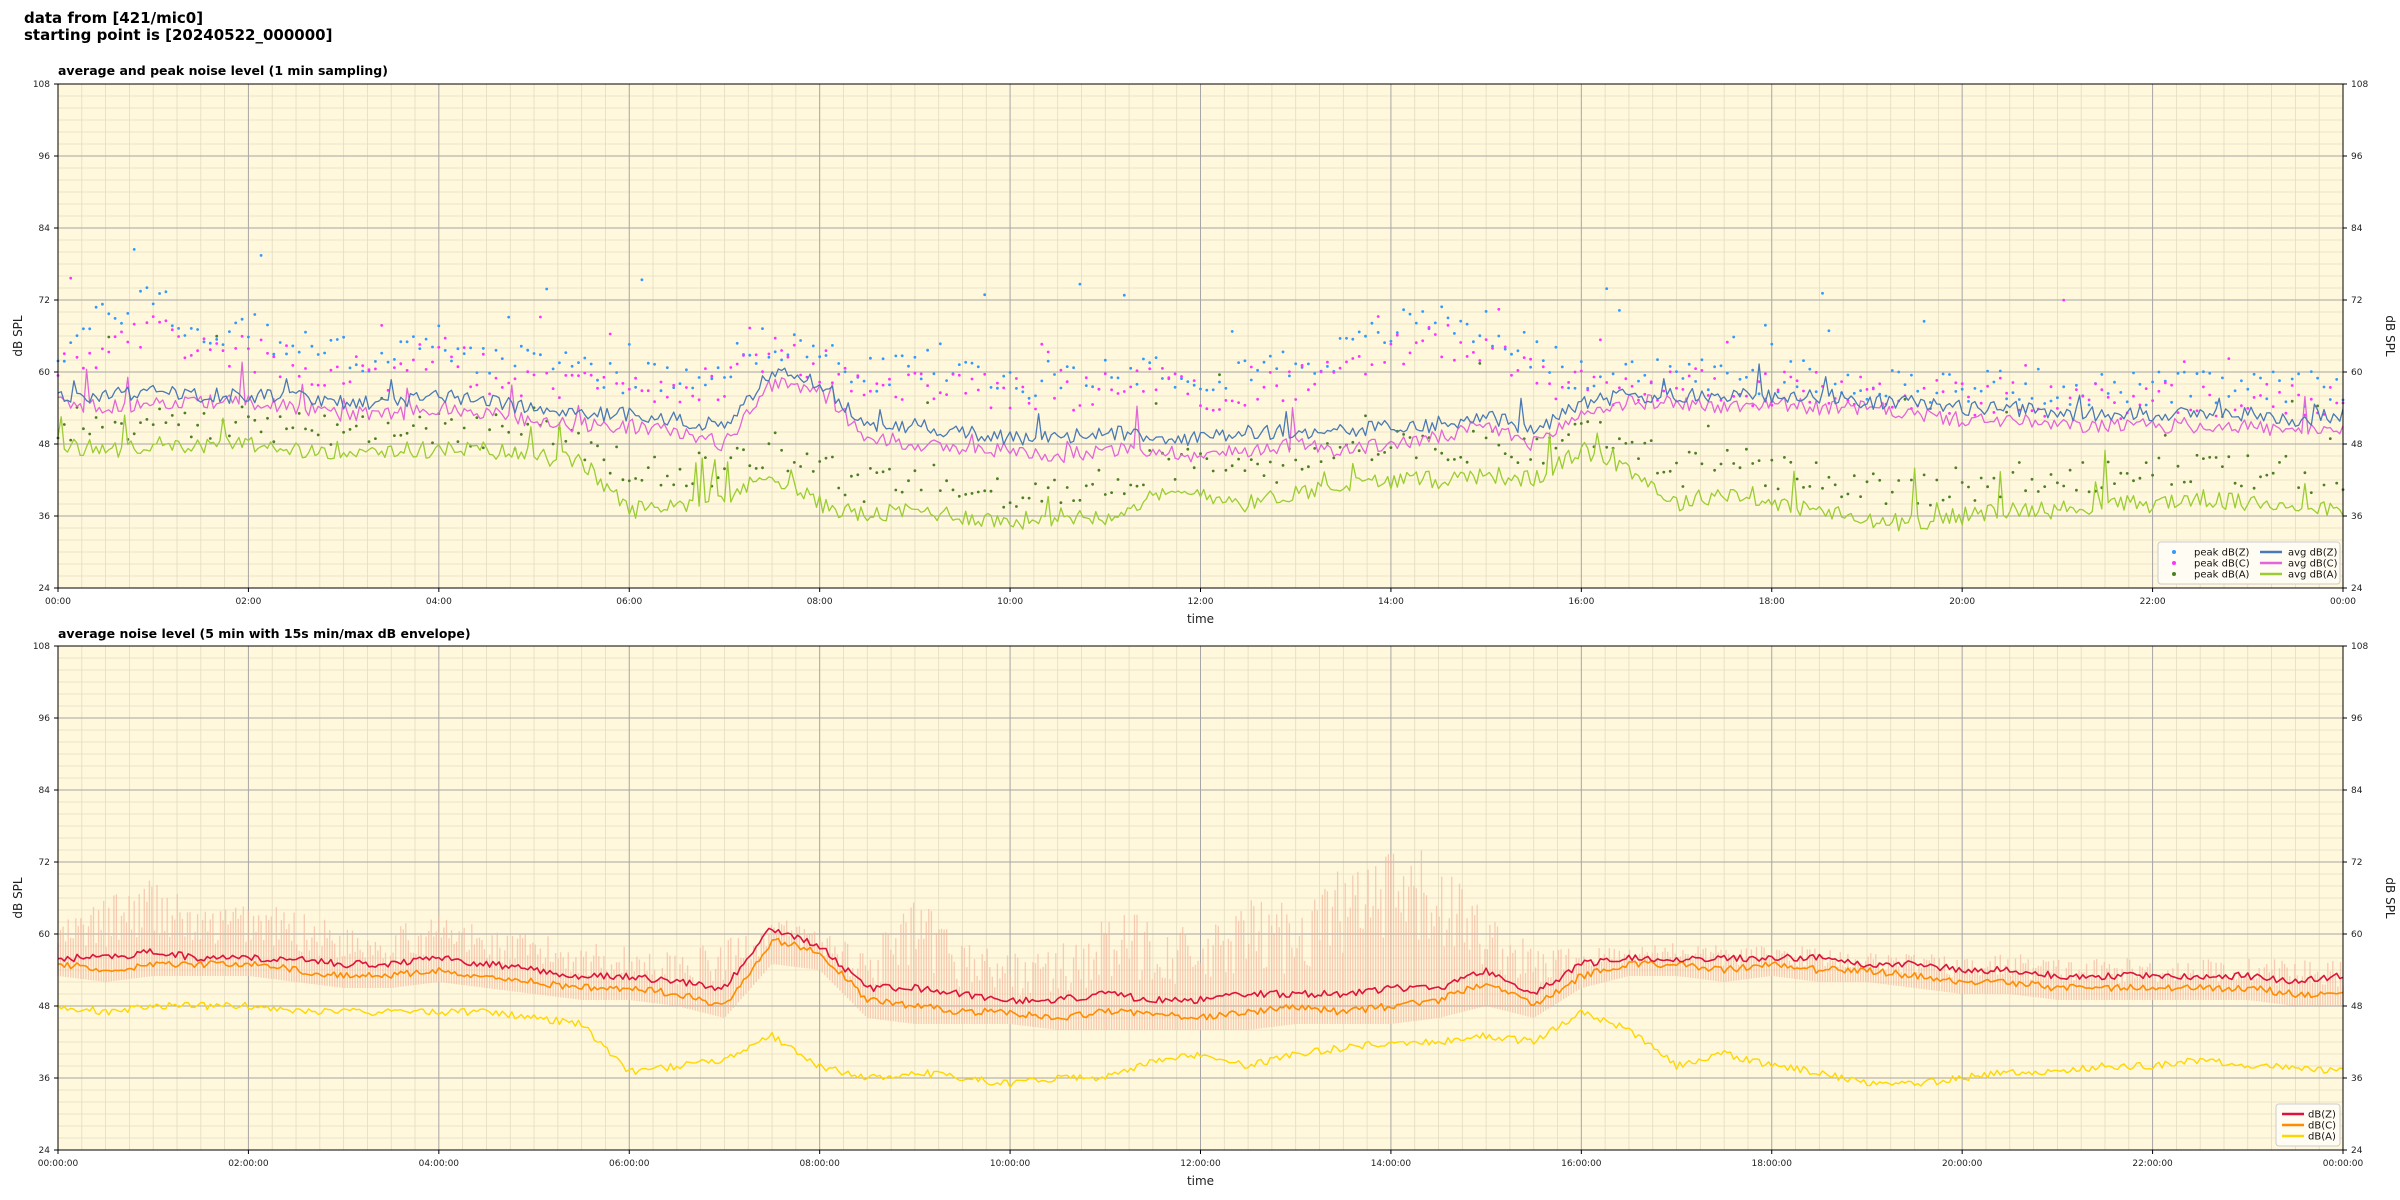  I want to click on y-tick-label-right: 84, so click(2357, 229).